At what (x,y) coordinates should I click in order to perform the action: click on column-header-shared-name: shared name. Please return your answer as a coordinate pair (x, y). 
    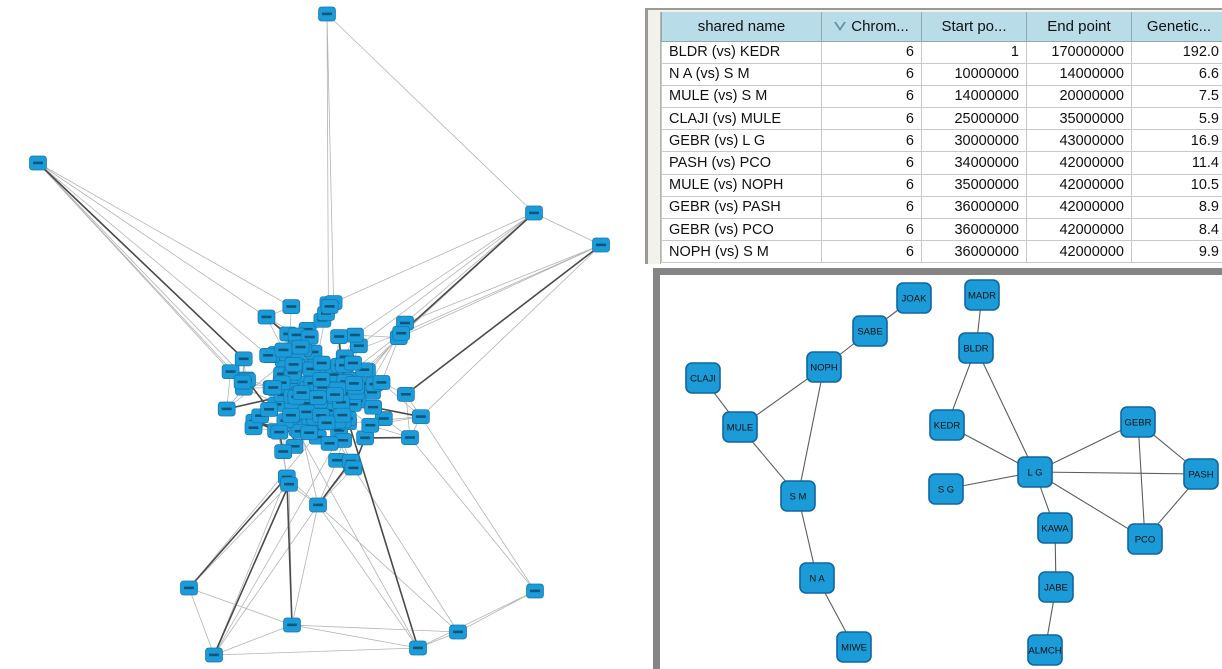
    Looking at the image, I should click on (741, 27).